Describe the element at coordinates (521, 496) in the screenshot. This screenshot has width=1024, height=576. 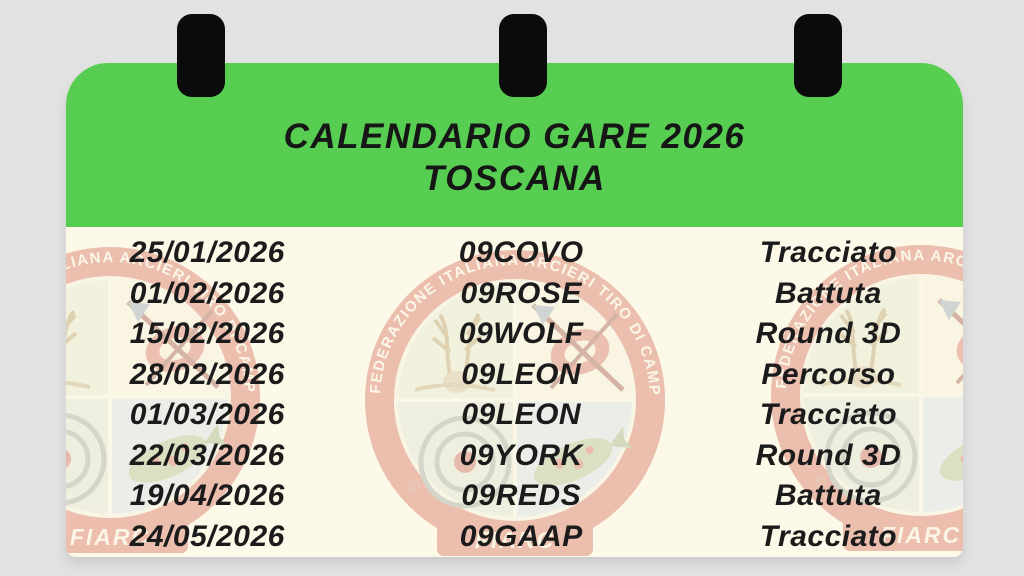
I see `event-code: 09REDS` at that location.